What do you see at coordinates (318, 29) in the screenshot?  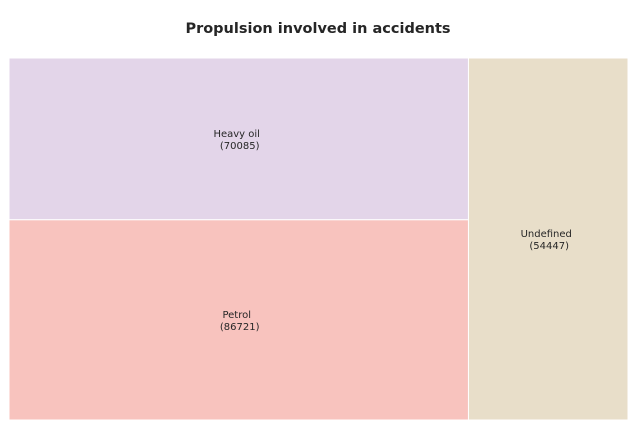 I see `chart-title: Propulsion involved in accidents` at bounding box center [318, 29].